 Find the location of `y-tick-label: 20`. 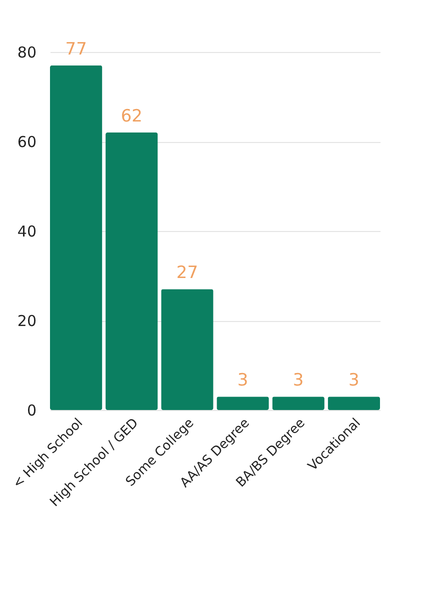

y-tick-label: 20 is located at coordinates (26, 321).